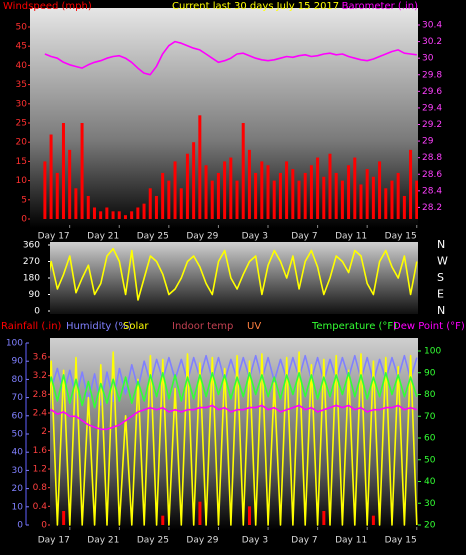  Describe the element at coordinates (40, 488) in the screenshot. I see `y3-tick-label: 0.8` at that location.